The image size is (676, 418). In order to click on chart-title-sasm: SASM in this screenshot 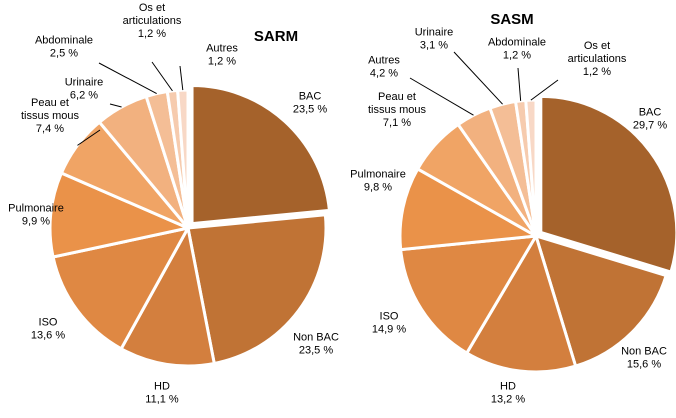, I will do `click(511, 19)`.